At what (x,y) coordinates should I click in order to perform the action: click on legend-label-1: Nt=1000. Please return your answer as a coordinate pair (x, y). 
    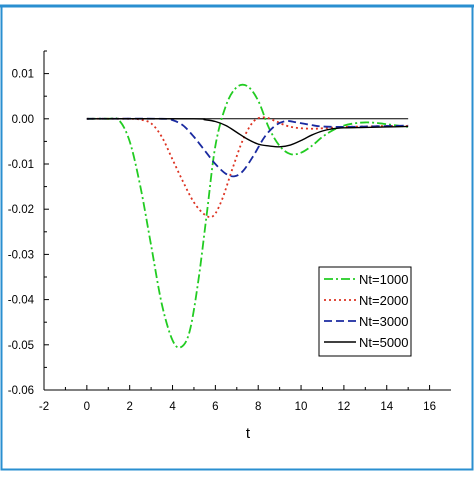
    Looking at the image, I should click on (384, 279).